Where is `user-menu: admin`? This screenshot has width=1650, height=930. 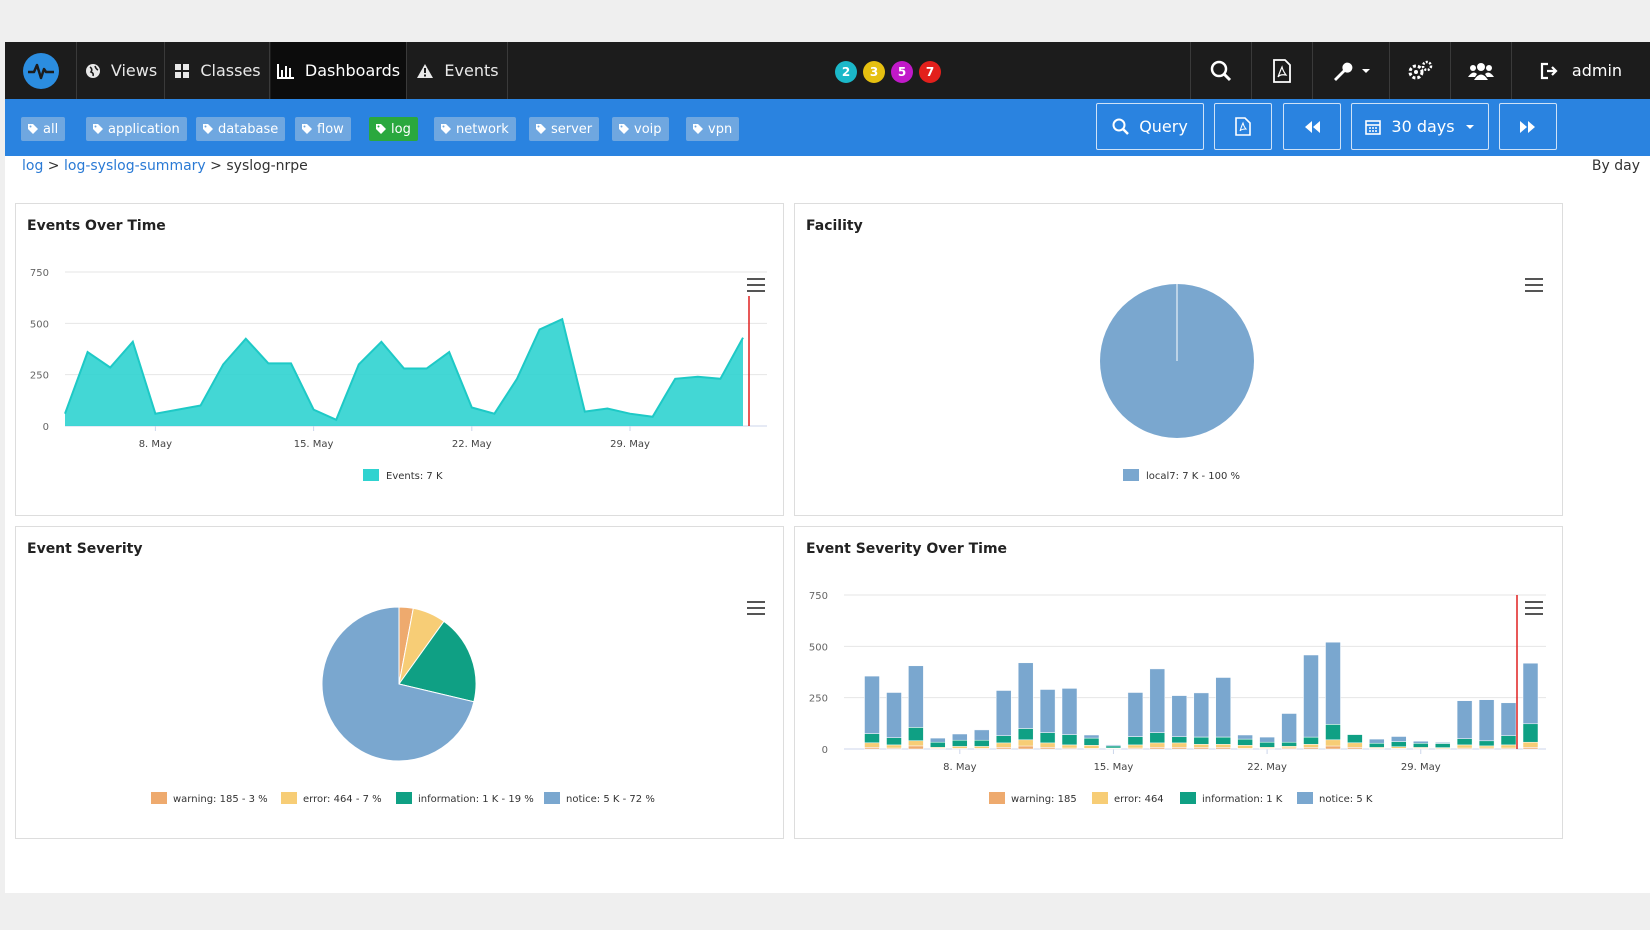 user-menu: admin is located at coordinates (1580, 70).